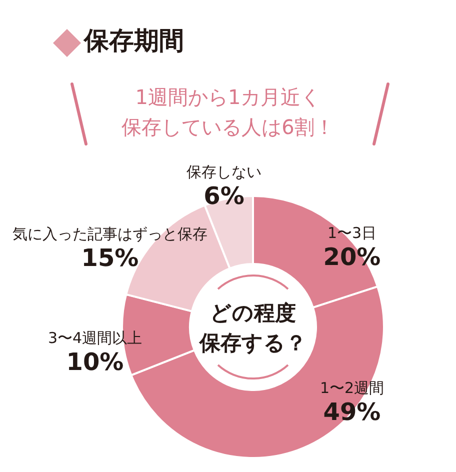 The image size is (456, 472). What do you see at coordinates (253, 313) in the screenshot?
I see `text: どの程度` at bounding box center [253, 313].